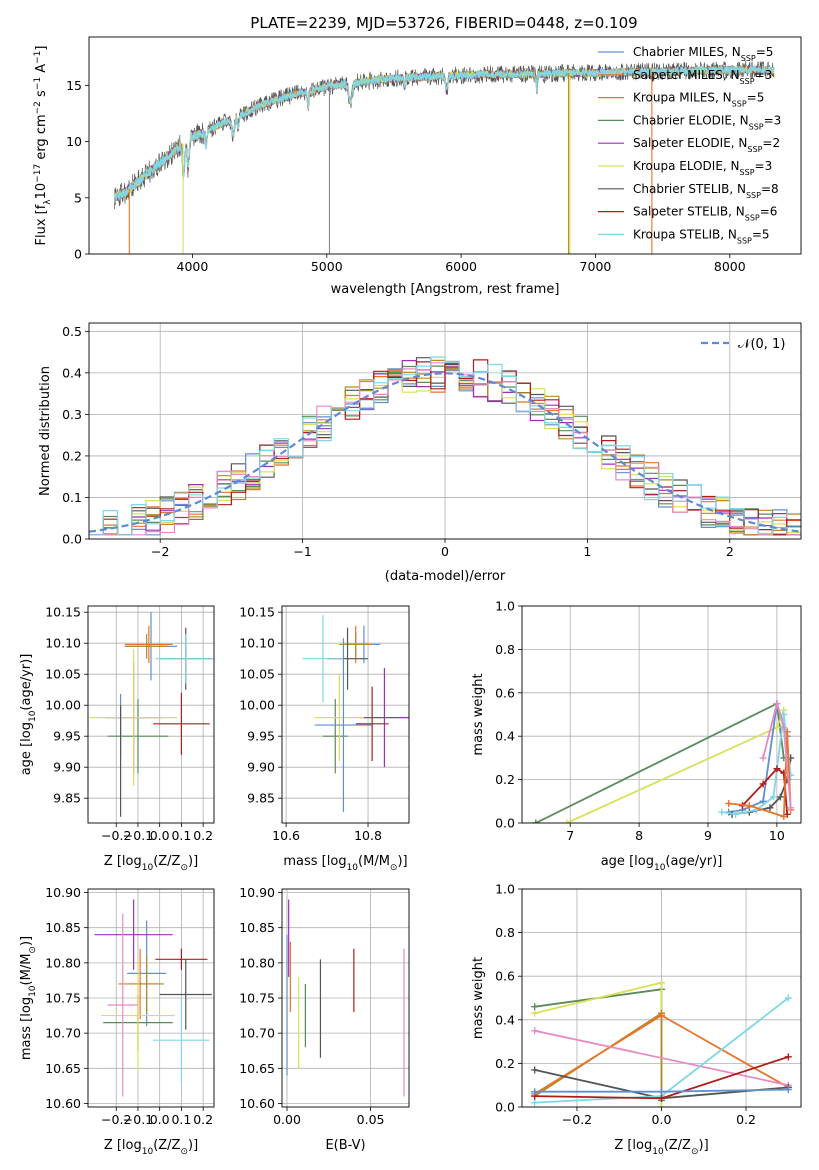 This screenshot has width=819, height=1170. I want to click on y-tick-label: 0.2, so click(72, 455).